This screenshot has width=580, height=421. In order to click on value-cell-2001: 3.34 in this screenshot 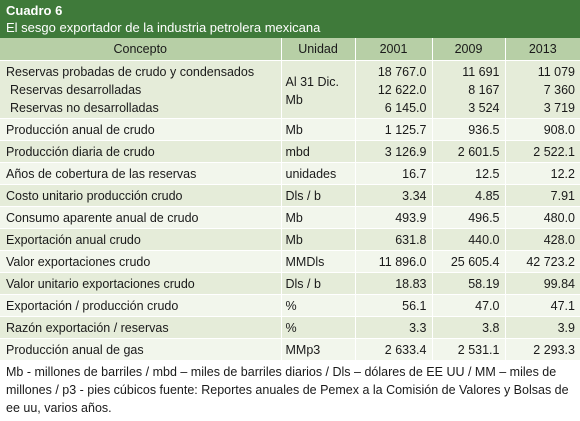, I will do `click(393, 195)`.